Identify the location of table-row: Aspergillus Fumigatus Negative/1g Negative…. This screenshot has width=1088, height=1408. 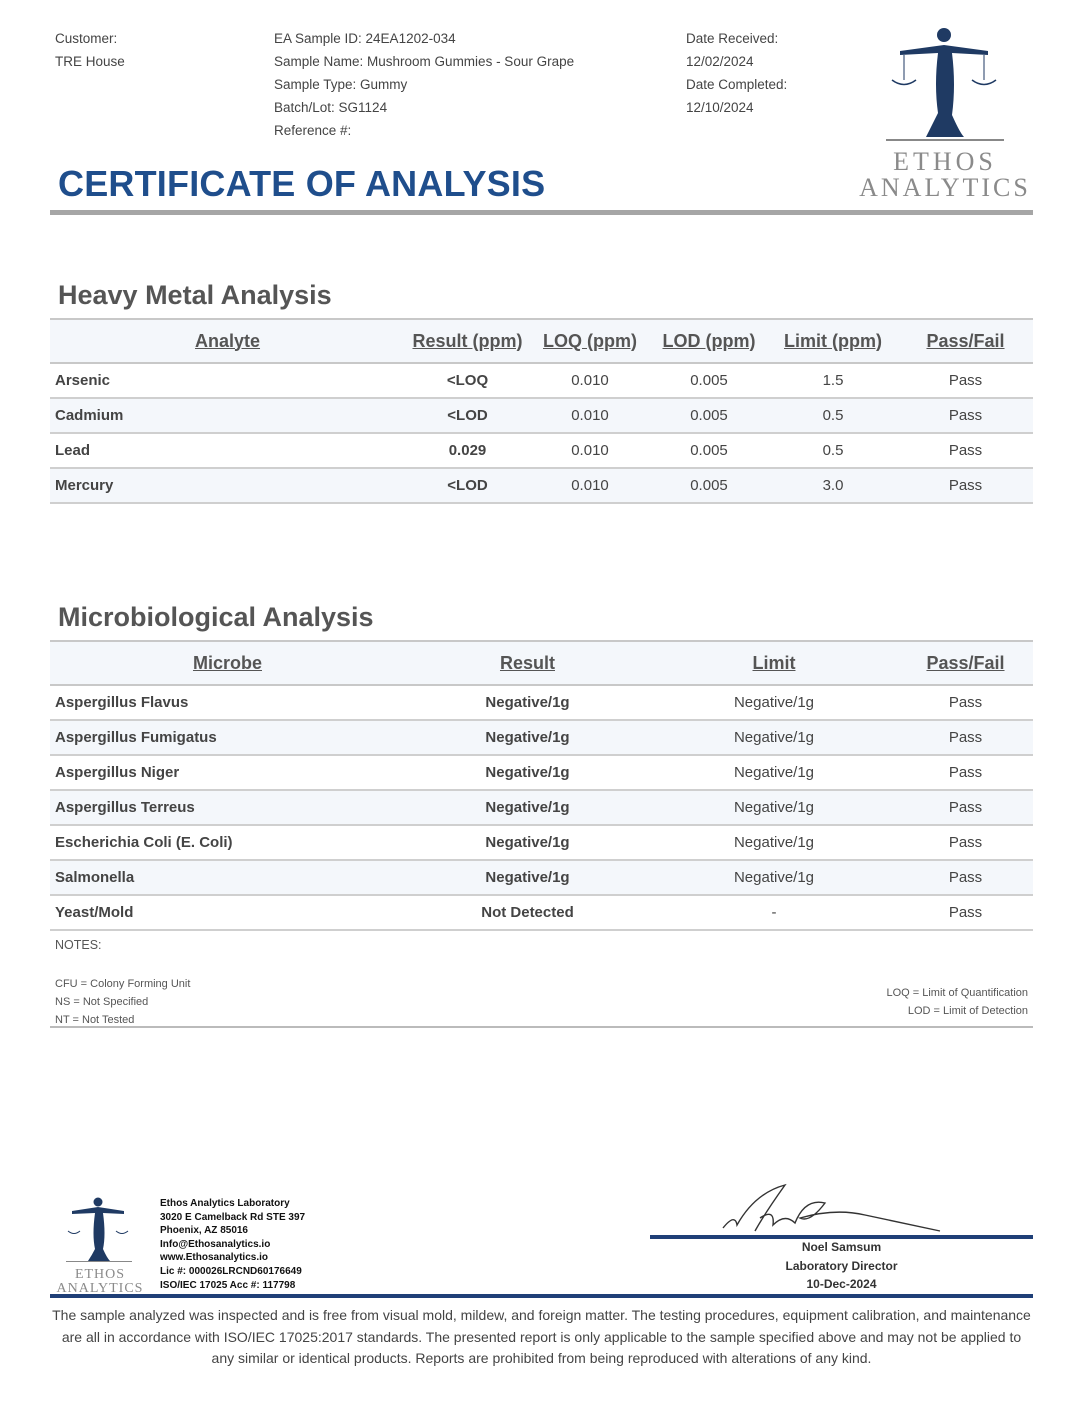
(541, 738).